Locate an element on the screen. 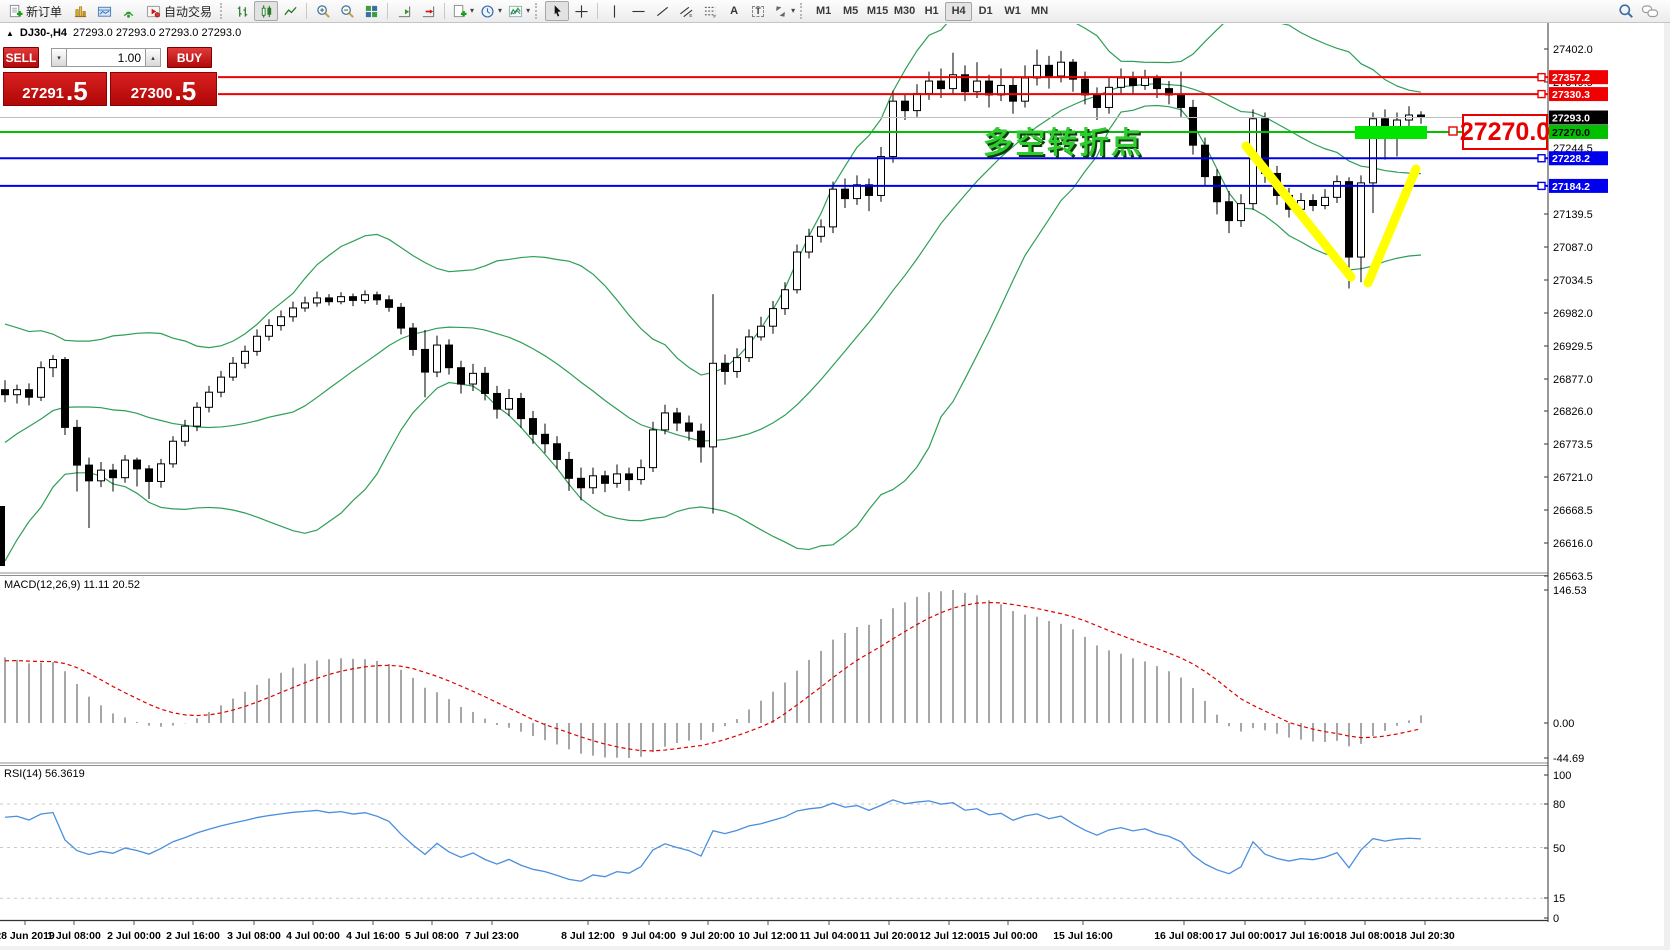 The image size is (1670, 950). auto-scroll-button is located at coordinates (404, 11).